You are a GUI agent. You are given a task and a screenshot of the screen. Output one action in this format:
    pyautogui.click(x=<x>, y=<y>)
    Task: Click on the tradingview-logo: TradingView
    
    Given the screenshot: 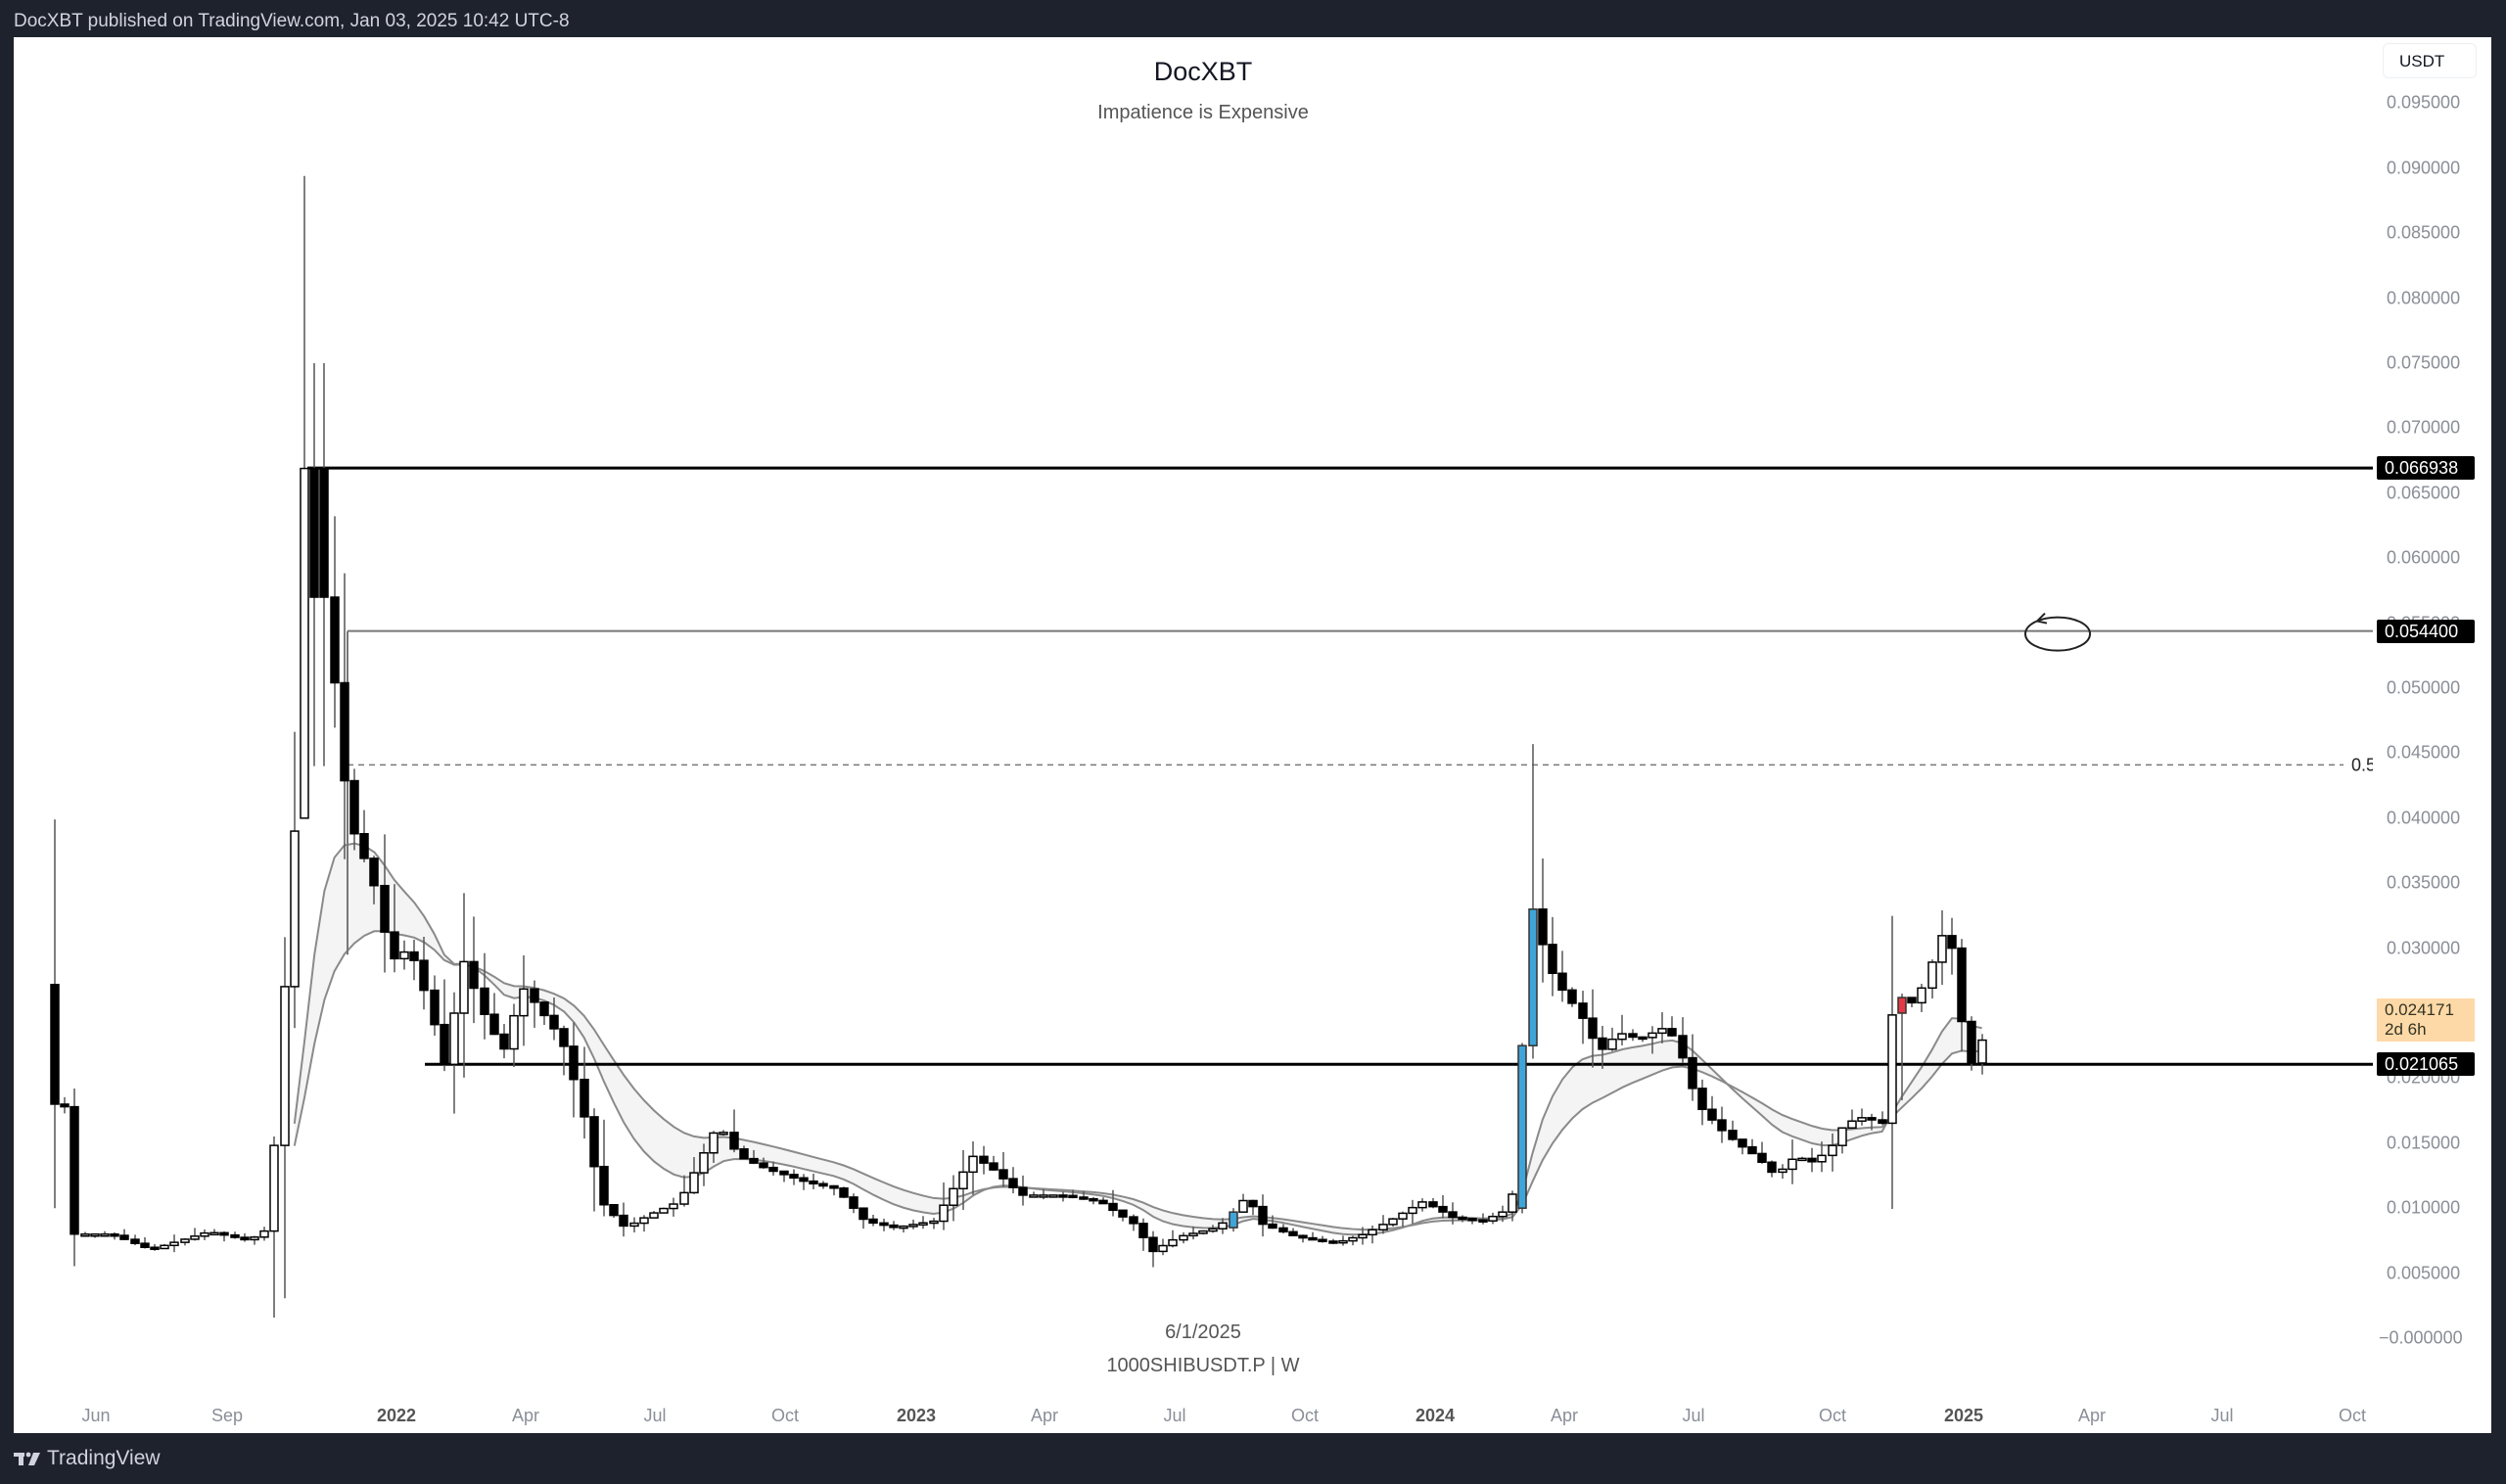 What is the action you would take?
    pyautogui.click(x=87, y=1458)
    